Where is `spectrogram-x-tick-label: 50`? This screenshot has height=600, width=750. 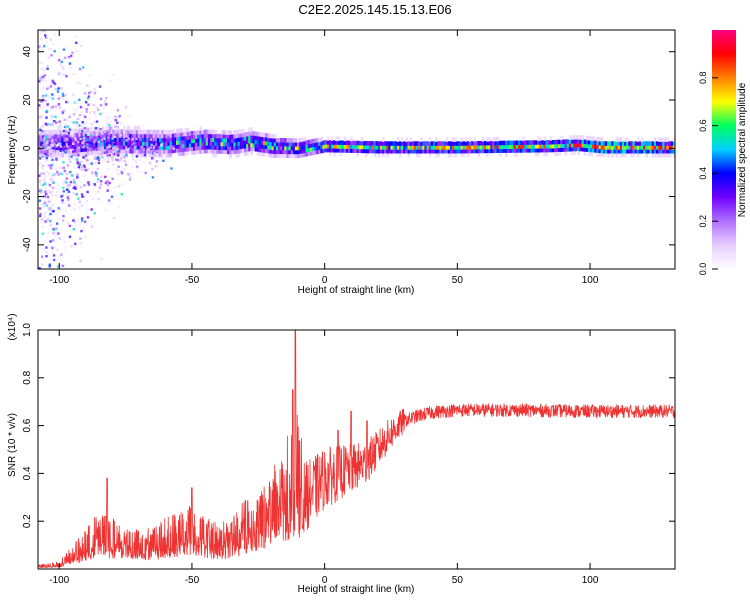
spectrogram-x-tick-label: 50 is located at coordinates (458, 280).